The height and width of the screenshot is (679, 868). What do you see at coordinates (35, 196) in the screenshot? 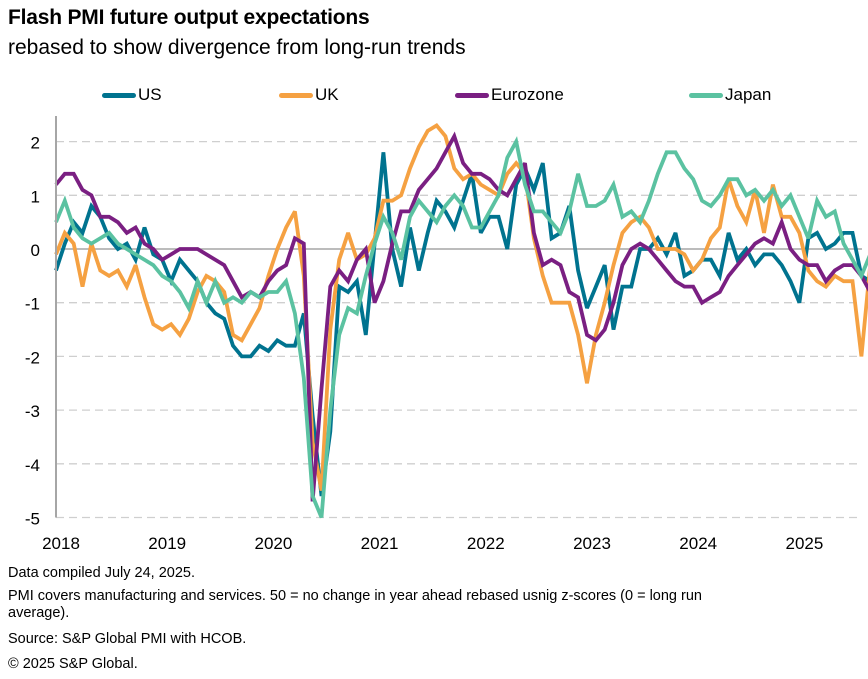
I see `y-tick-label: 1` at bounding box center [35, 196].